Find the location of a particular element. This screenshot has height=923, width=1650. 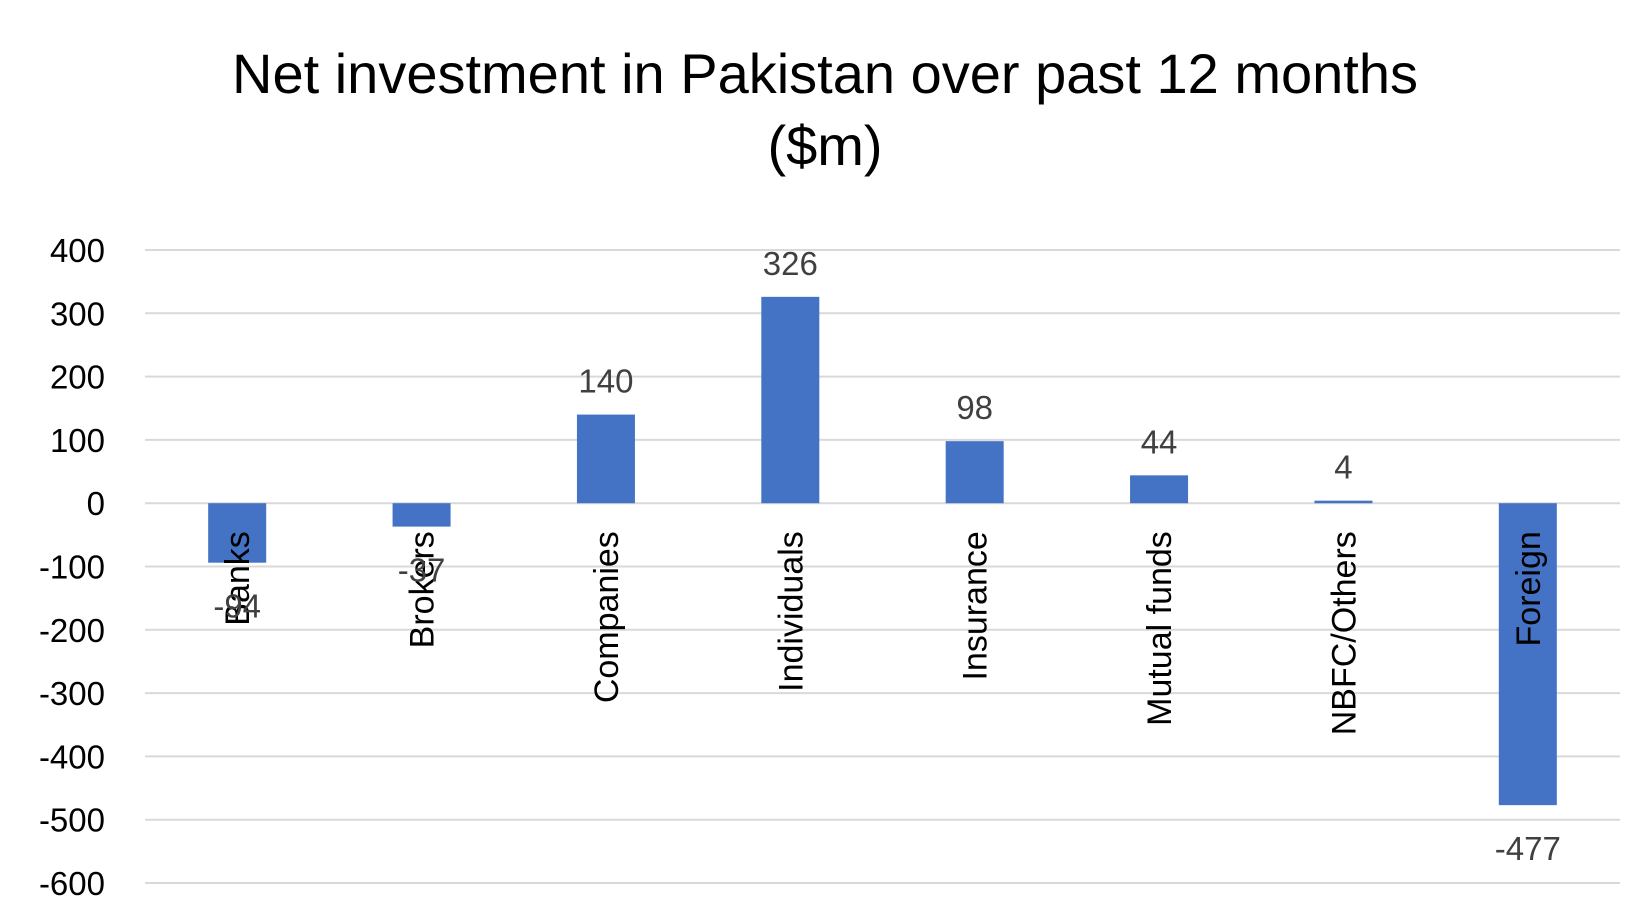

y-axis-tick-labels: 400 300 200 100 0 -100 -200 -300 -400 -500 -600 is located at coordinates (72, 567).